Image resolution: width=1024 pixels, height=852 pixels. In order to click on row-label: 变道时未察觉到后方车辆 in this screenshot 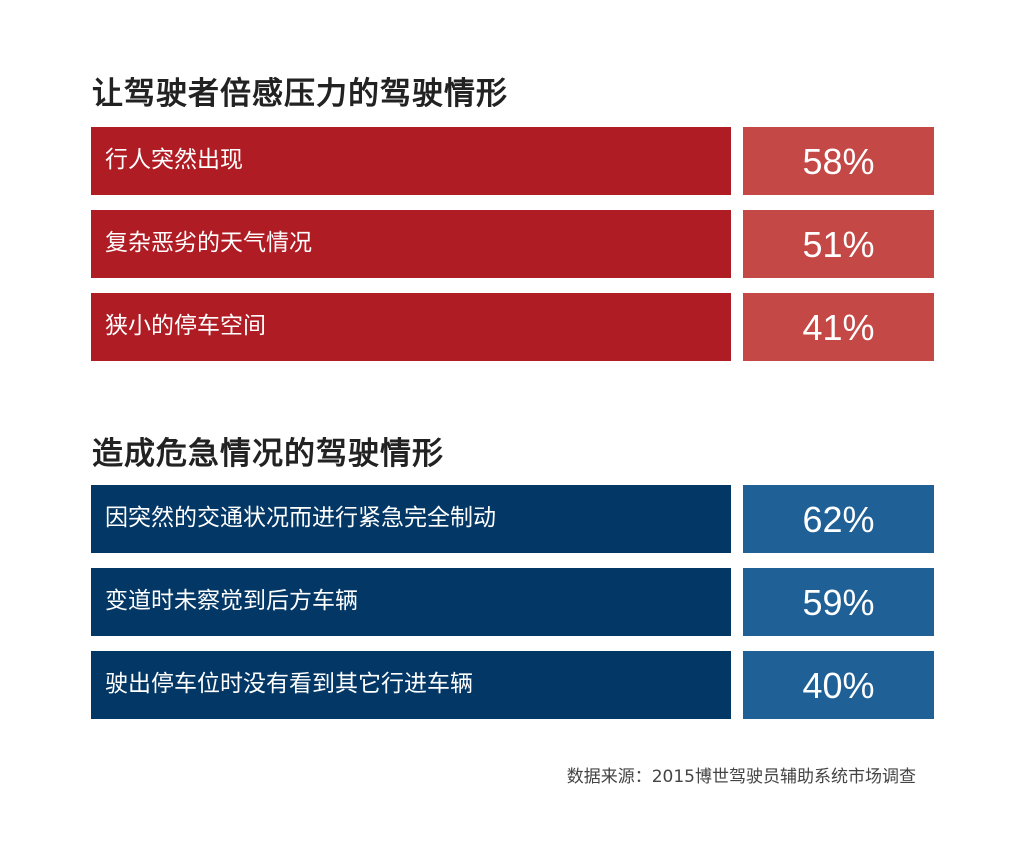, I will do `click(411, 602)`.